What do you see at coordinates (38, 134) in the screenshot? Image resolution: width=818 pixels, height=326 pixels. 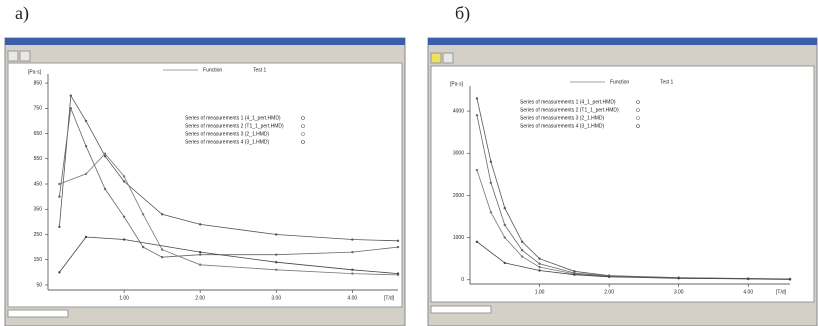 I see `y-tick-label: 650` at bounding box center [38, 134].